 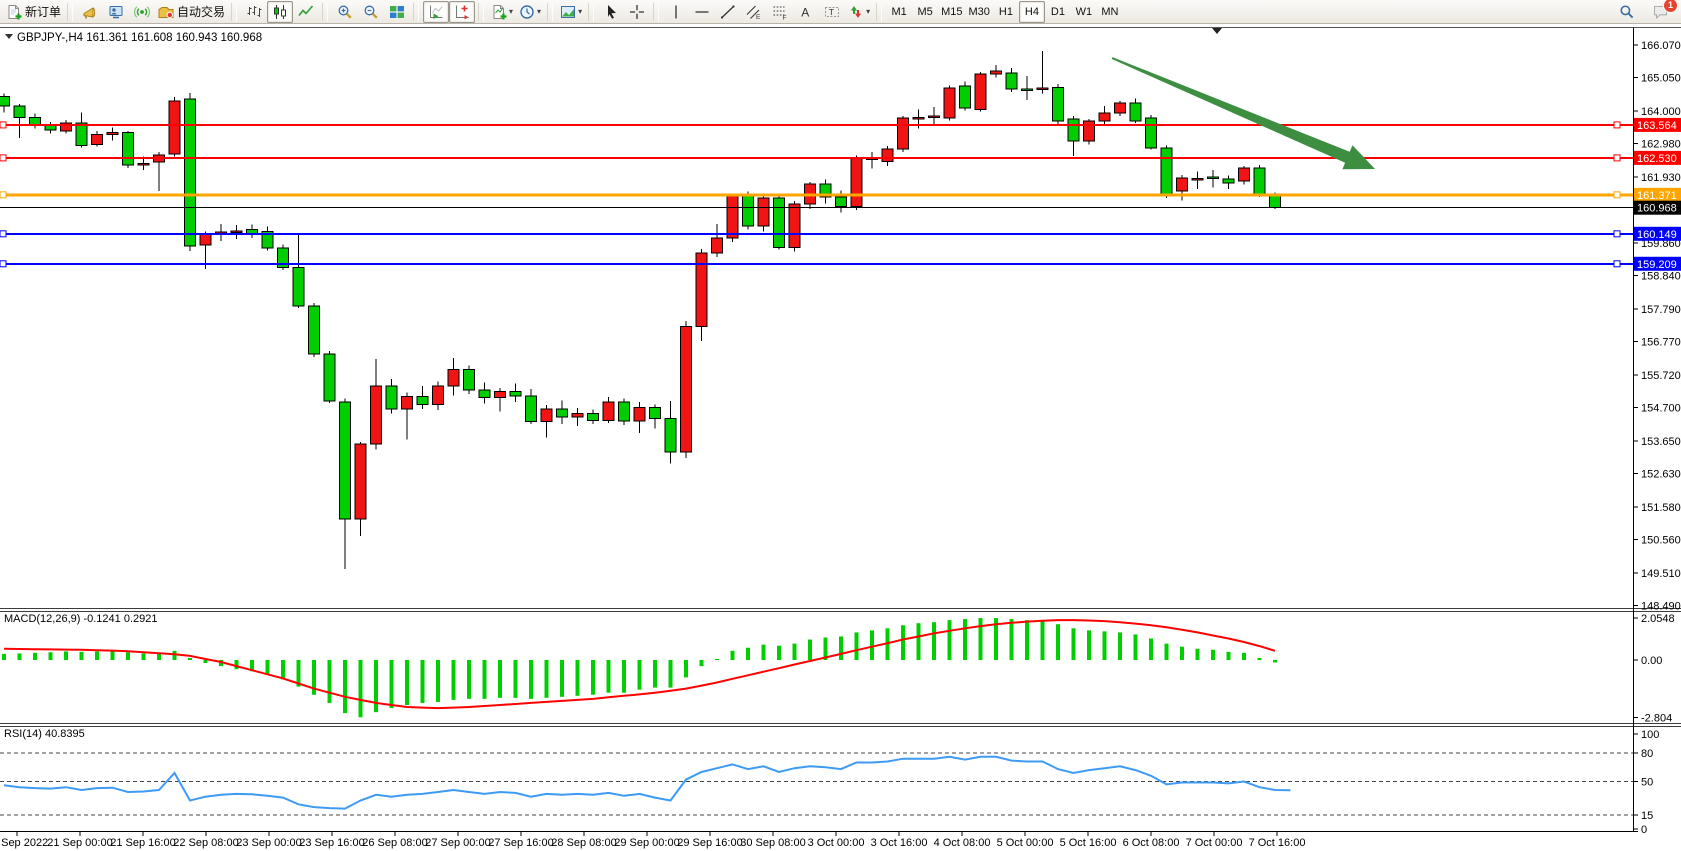 I want to click on bar-chart-button, so click(x=254, y=12).